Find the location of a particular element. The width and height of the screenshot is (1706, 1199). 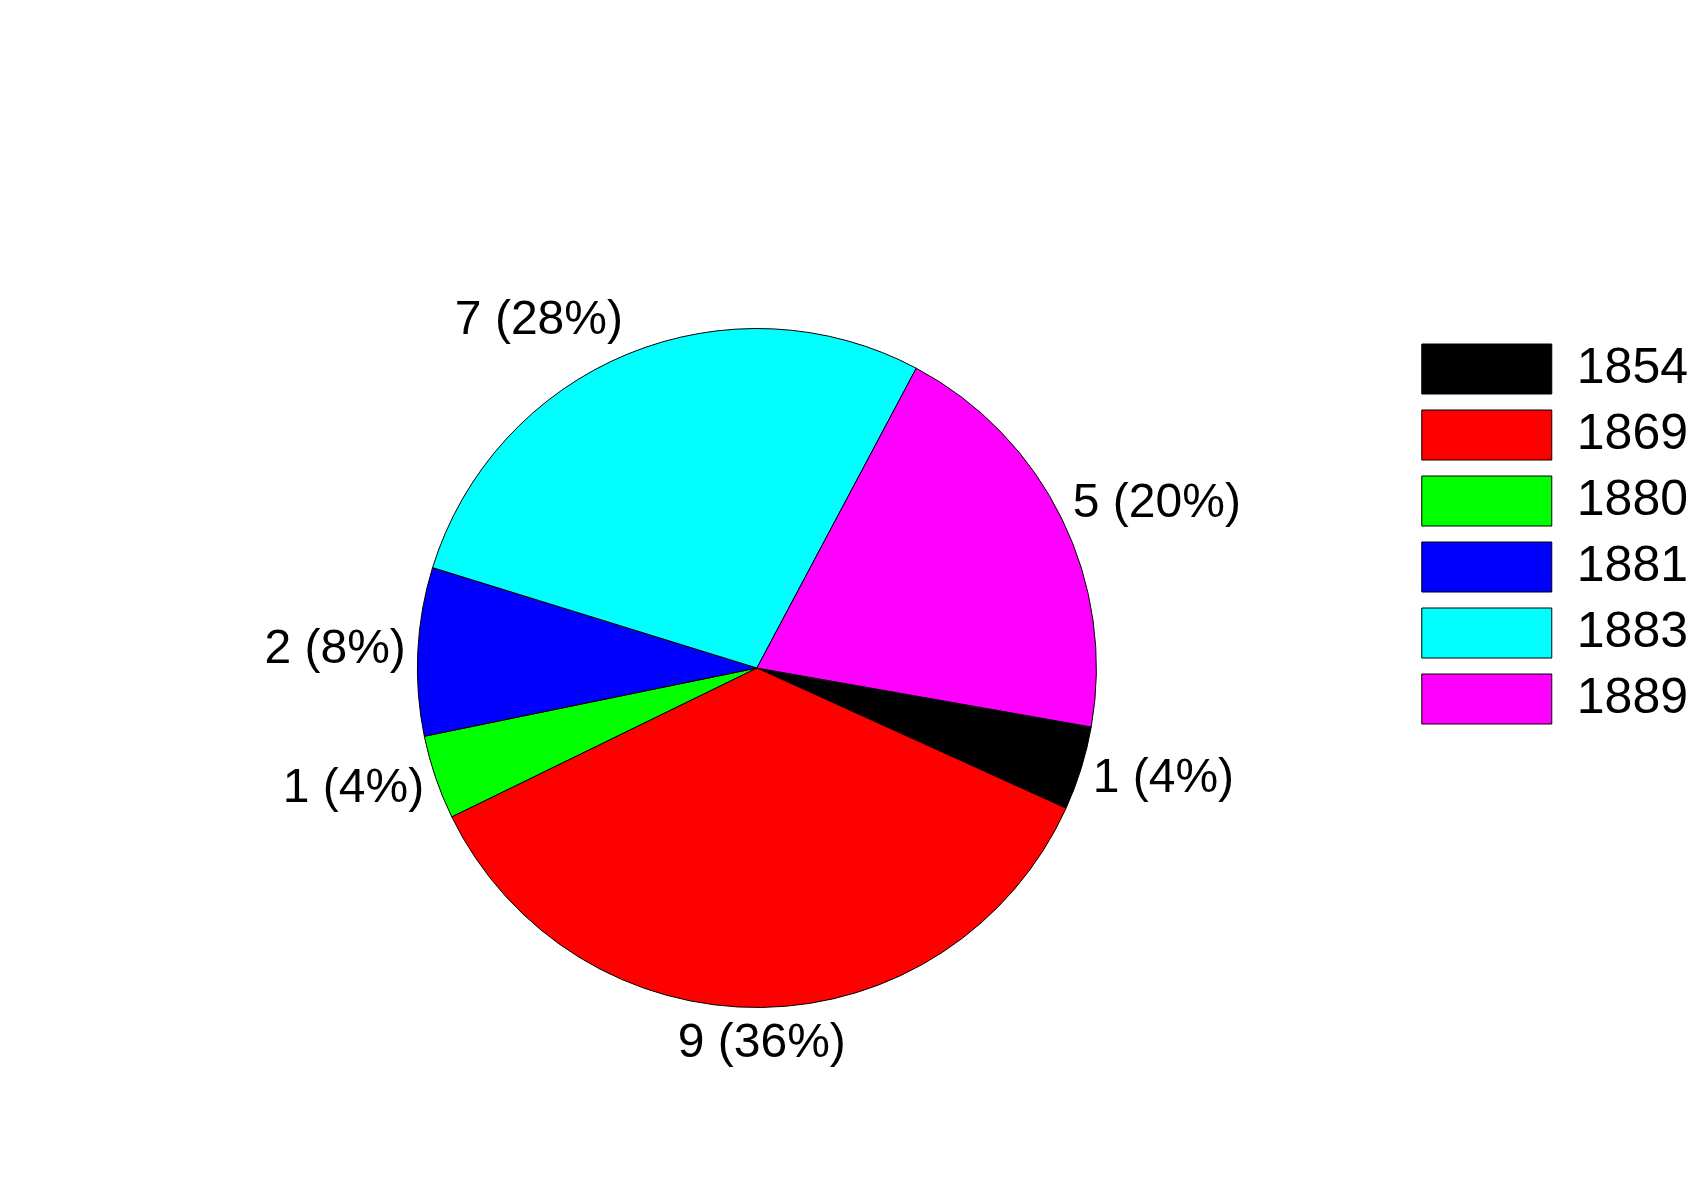

legend-label: 1883 is located at coordinates (1632, 629).